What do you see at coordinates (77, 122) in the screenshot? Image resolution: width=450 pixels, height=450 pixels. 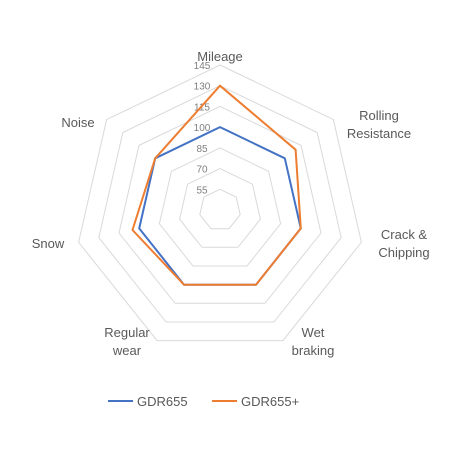 I see `category-label-noise: Noise` at bounding box center [77, 122].